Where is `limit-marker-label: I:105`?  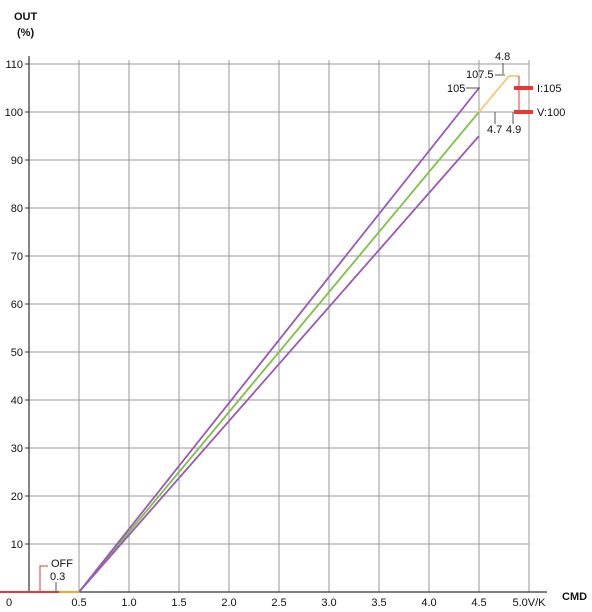
limit-marker-label: I:105 is located at coordinates (549, 89).